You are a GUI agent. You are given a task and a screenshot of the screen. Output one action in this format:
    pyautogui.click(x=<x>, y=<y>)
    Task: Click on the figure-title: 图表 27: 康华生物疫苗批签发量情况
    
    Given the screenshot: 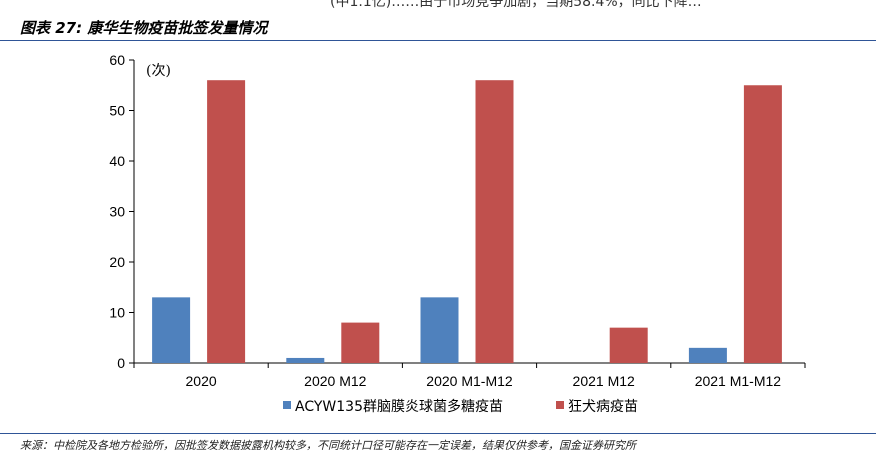 What is the action you would take?
    pyautogui.click(x=144, y=28)
    